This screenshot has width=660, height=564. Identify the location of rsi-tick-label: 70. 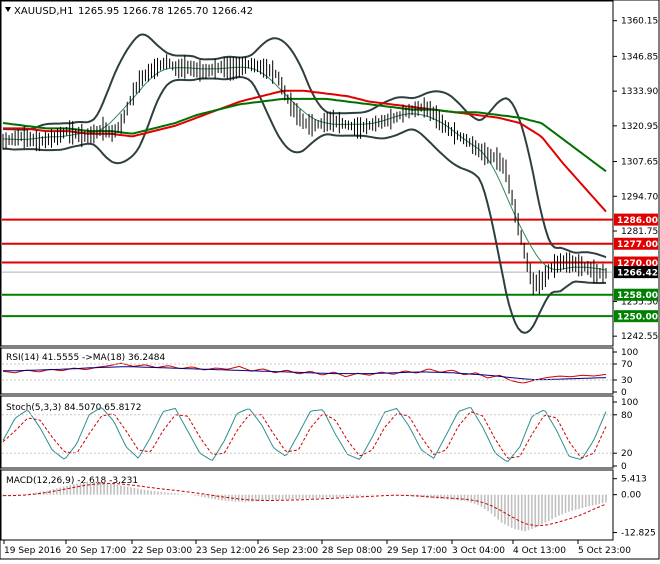
(627, 365).